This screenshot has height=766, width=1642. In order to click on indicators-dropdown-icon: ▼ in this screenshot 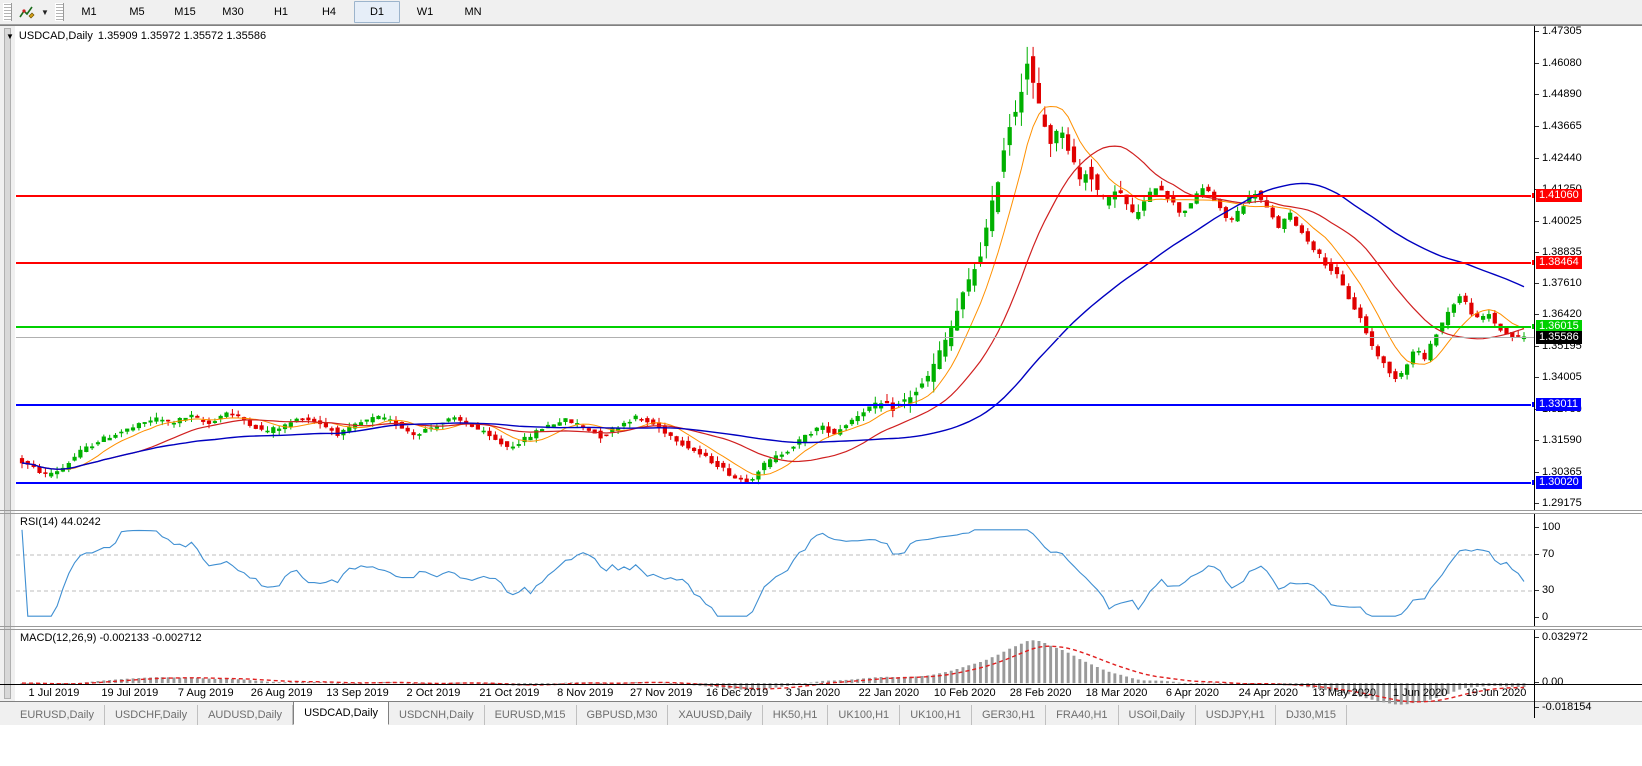, I will do `click(45, 12)`.